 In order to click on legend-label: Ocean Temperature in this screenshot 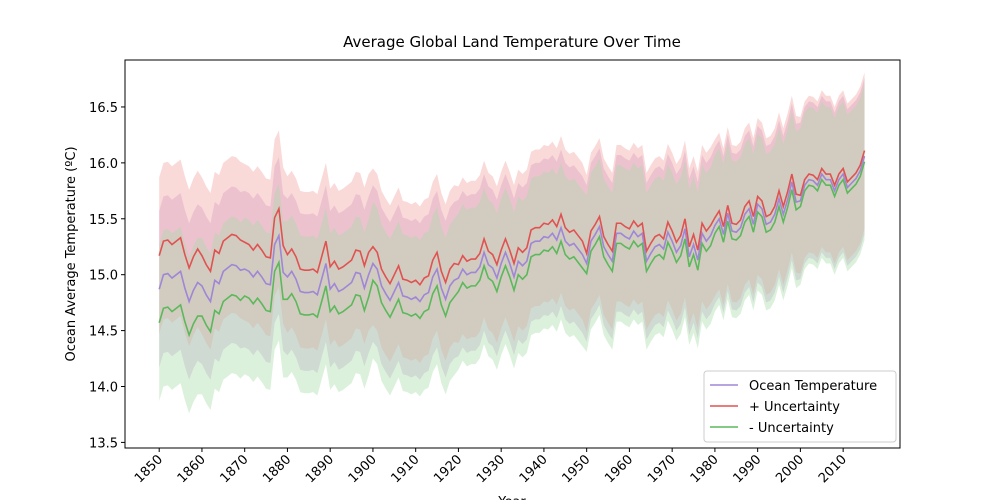, I will do `click(813, 386)`.